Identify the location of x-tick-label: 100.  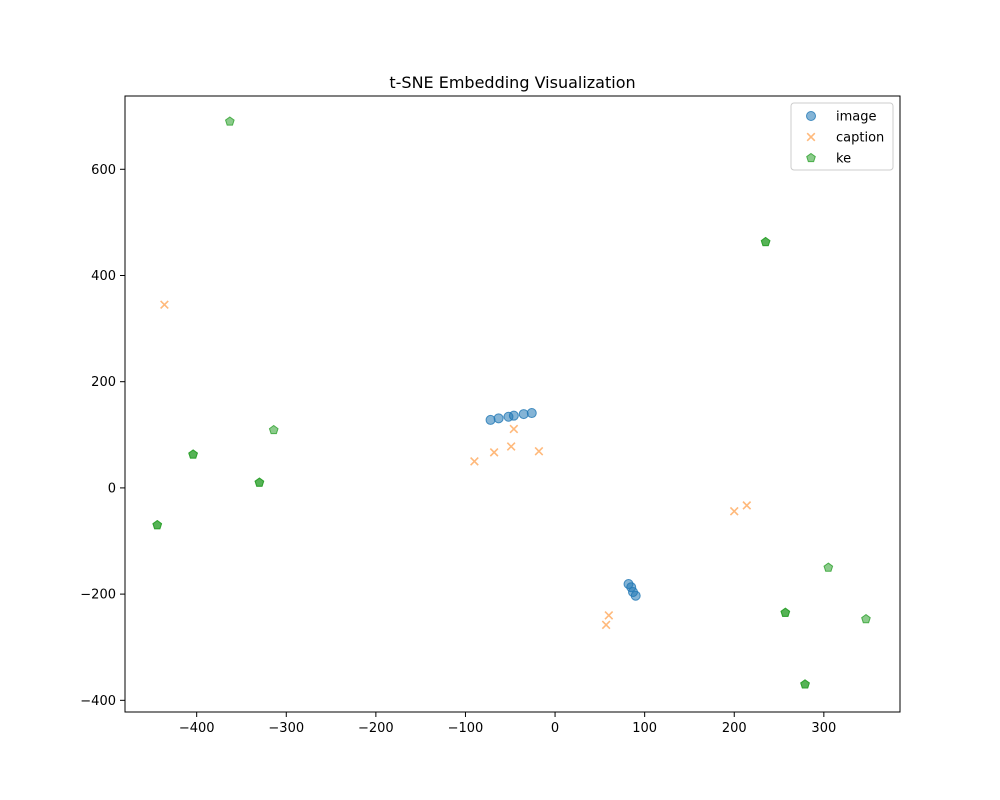
(644, 728).